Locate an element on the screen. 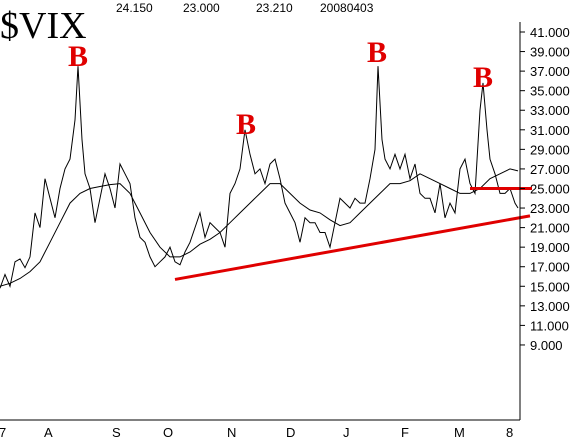  chart-title: $VIX is located at coordinates (43, 26).